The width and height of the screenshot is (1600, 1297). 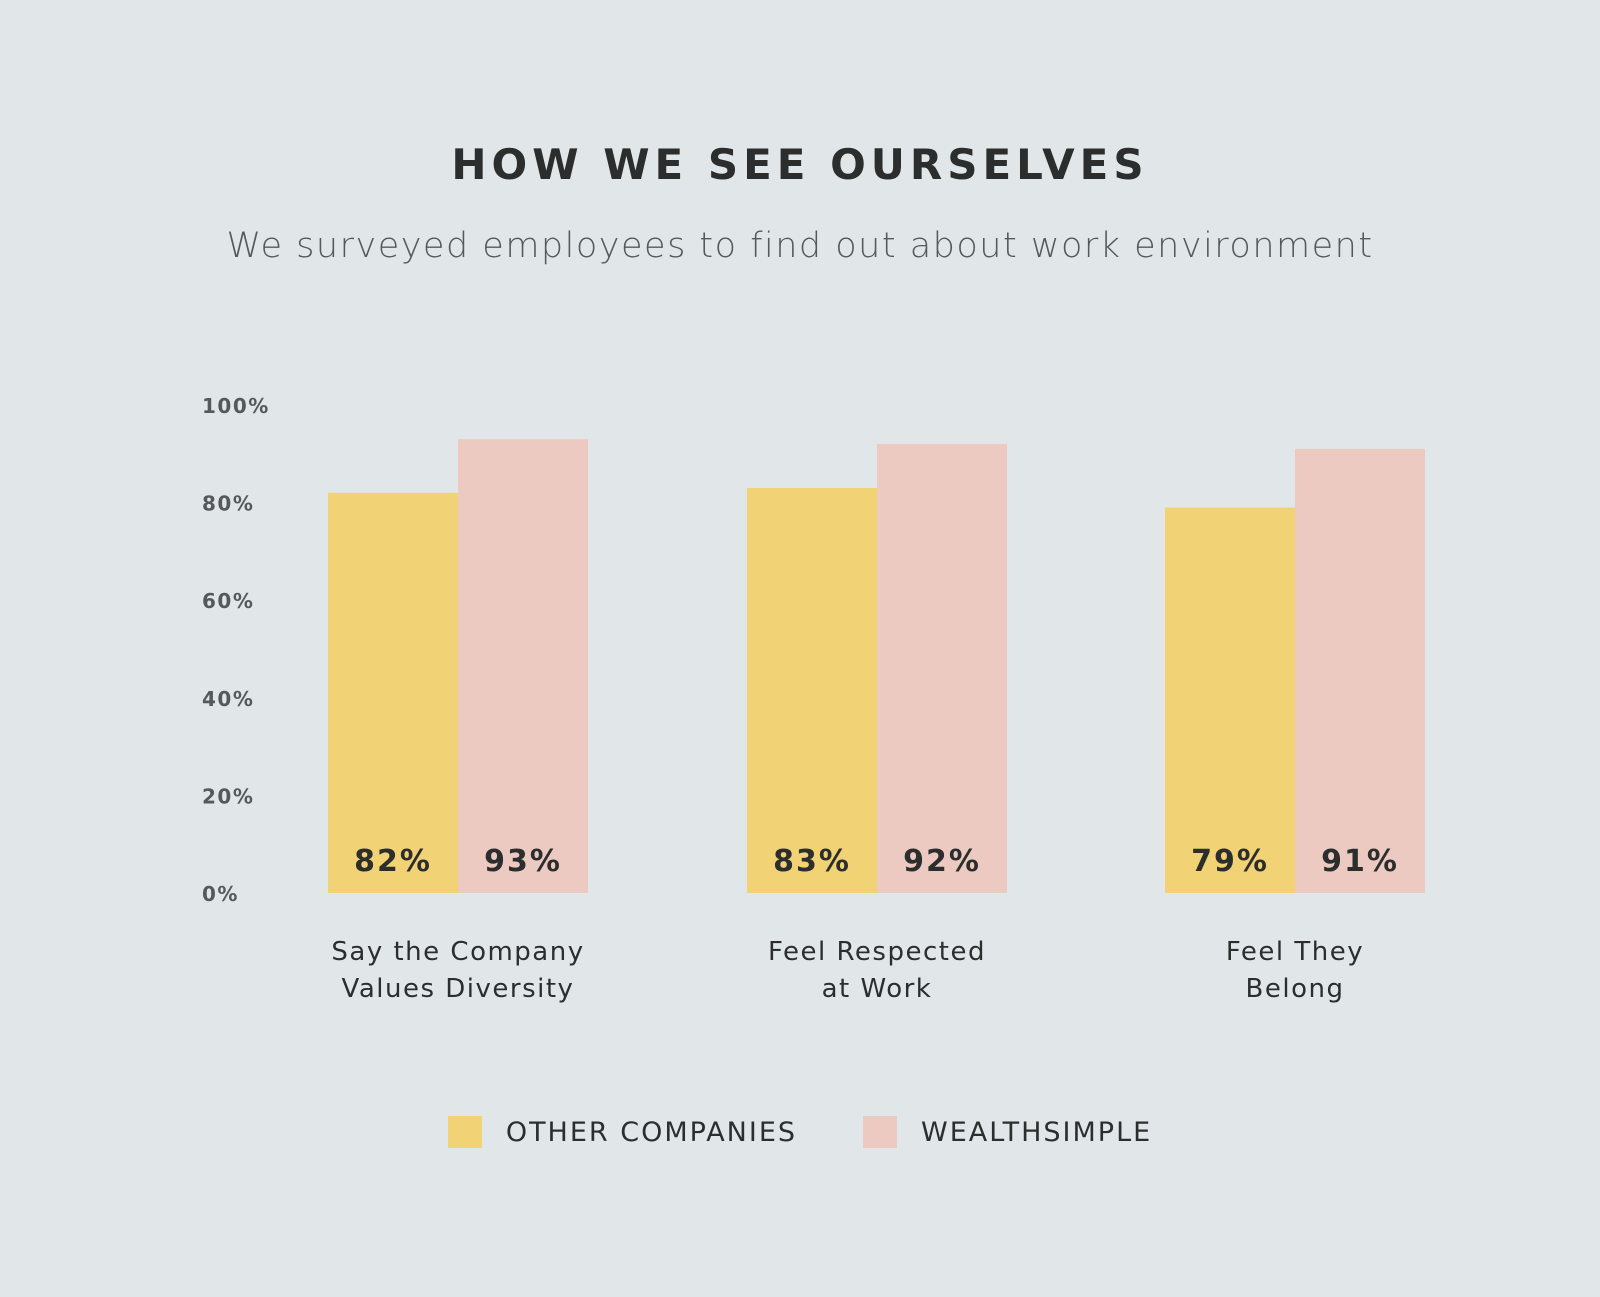 I want to click on legend-label-wealthsimple: WEALTHSIMPLE, so click(x=1037, y=1132).